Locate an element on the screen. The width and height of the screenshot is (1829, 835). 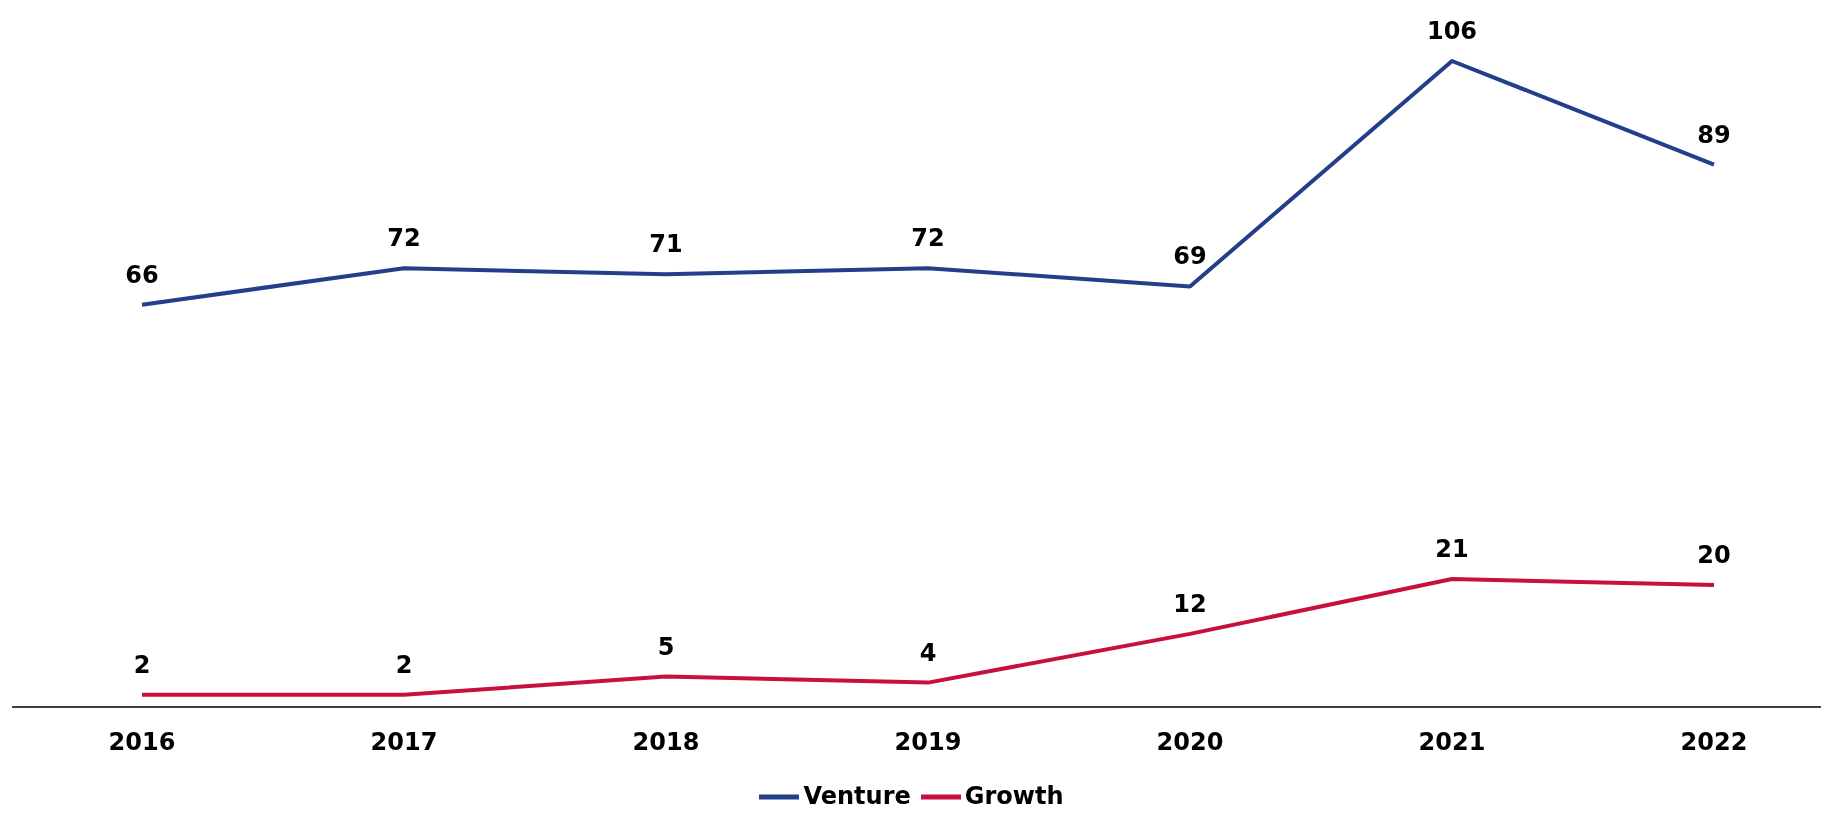
x-tick-label: 2019 is located at coordinates (928, 742).